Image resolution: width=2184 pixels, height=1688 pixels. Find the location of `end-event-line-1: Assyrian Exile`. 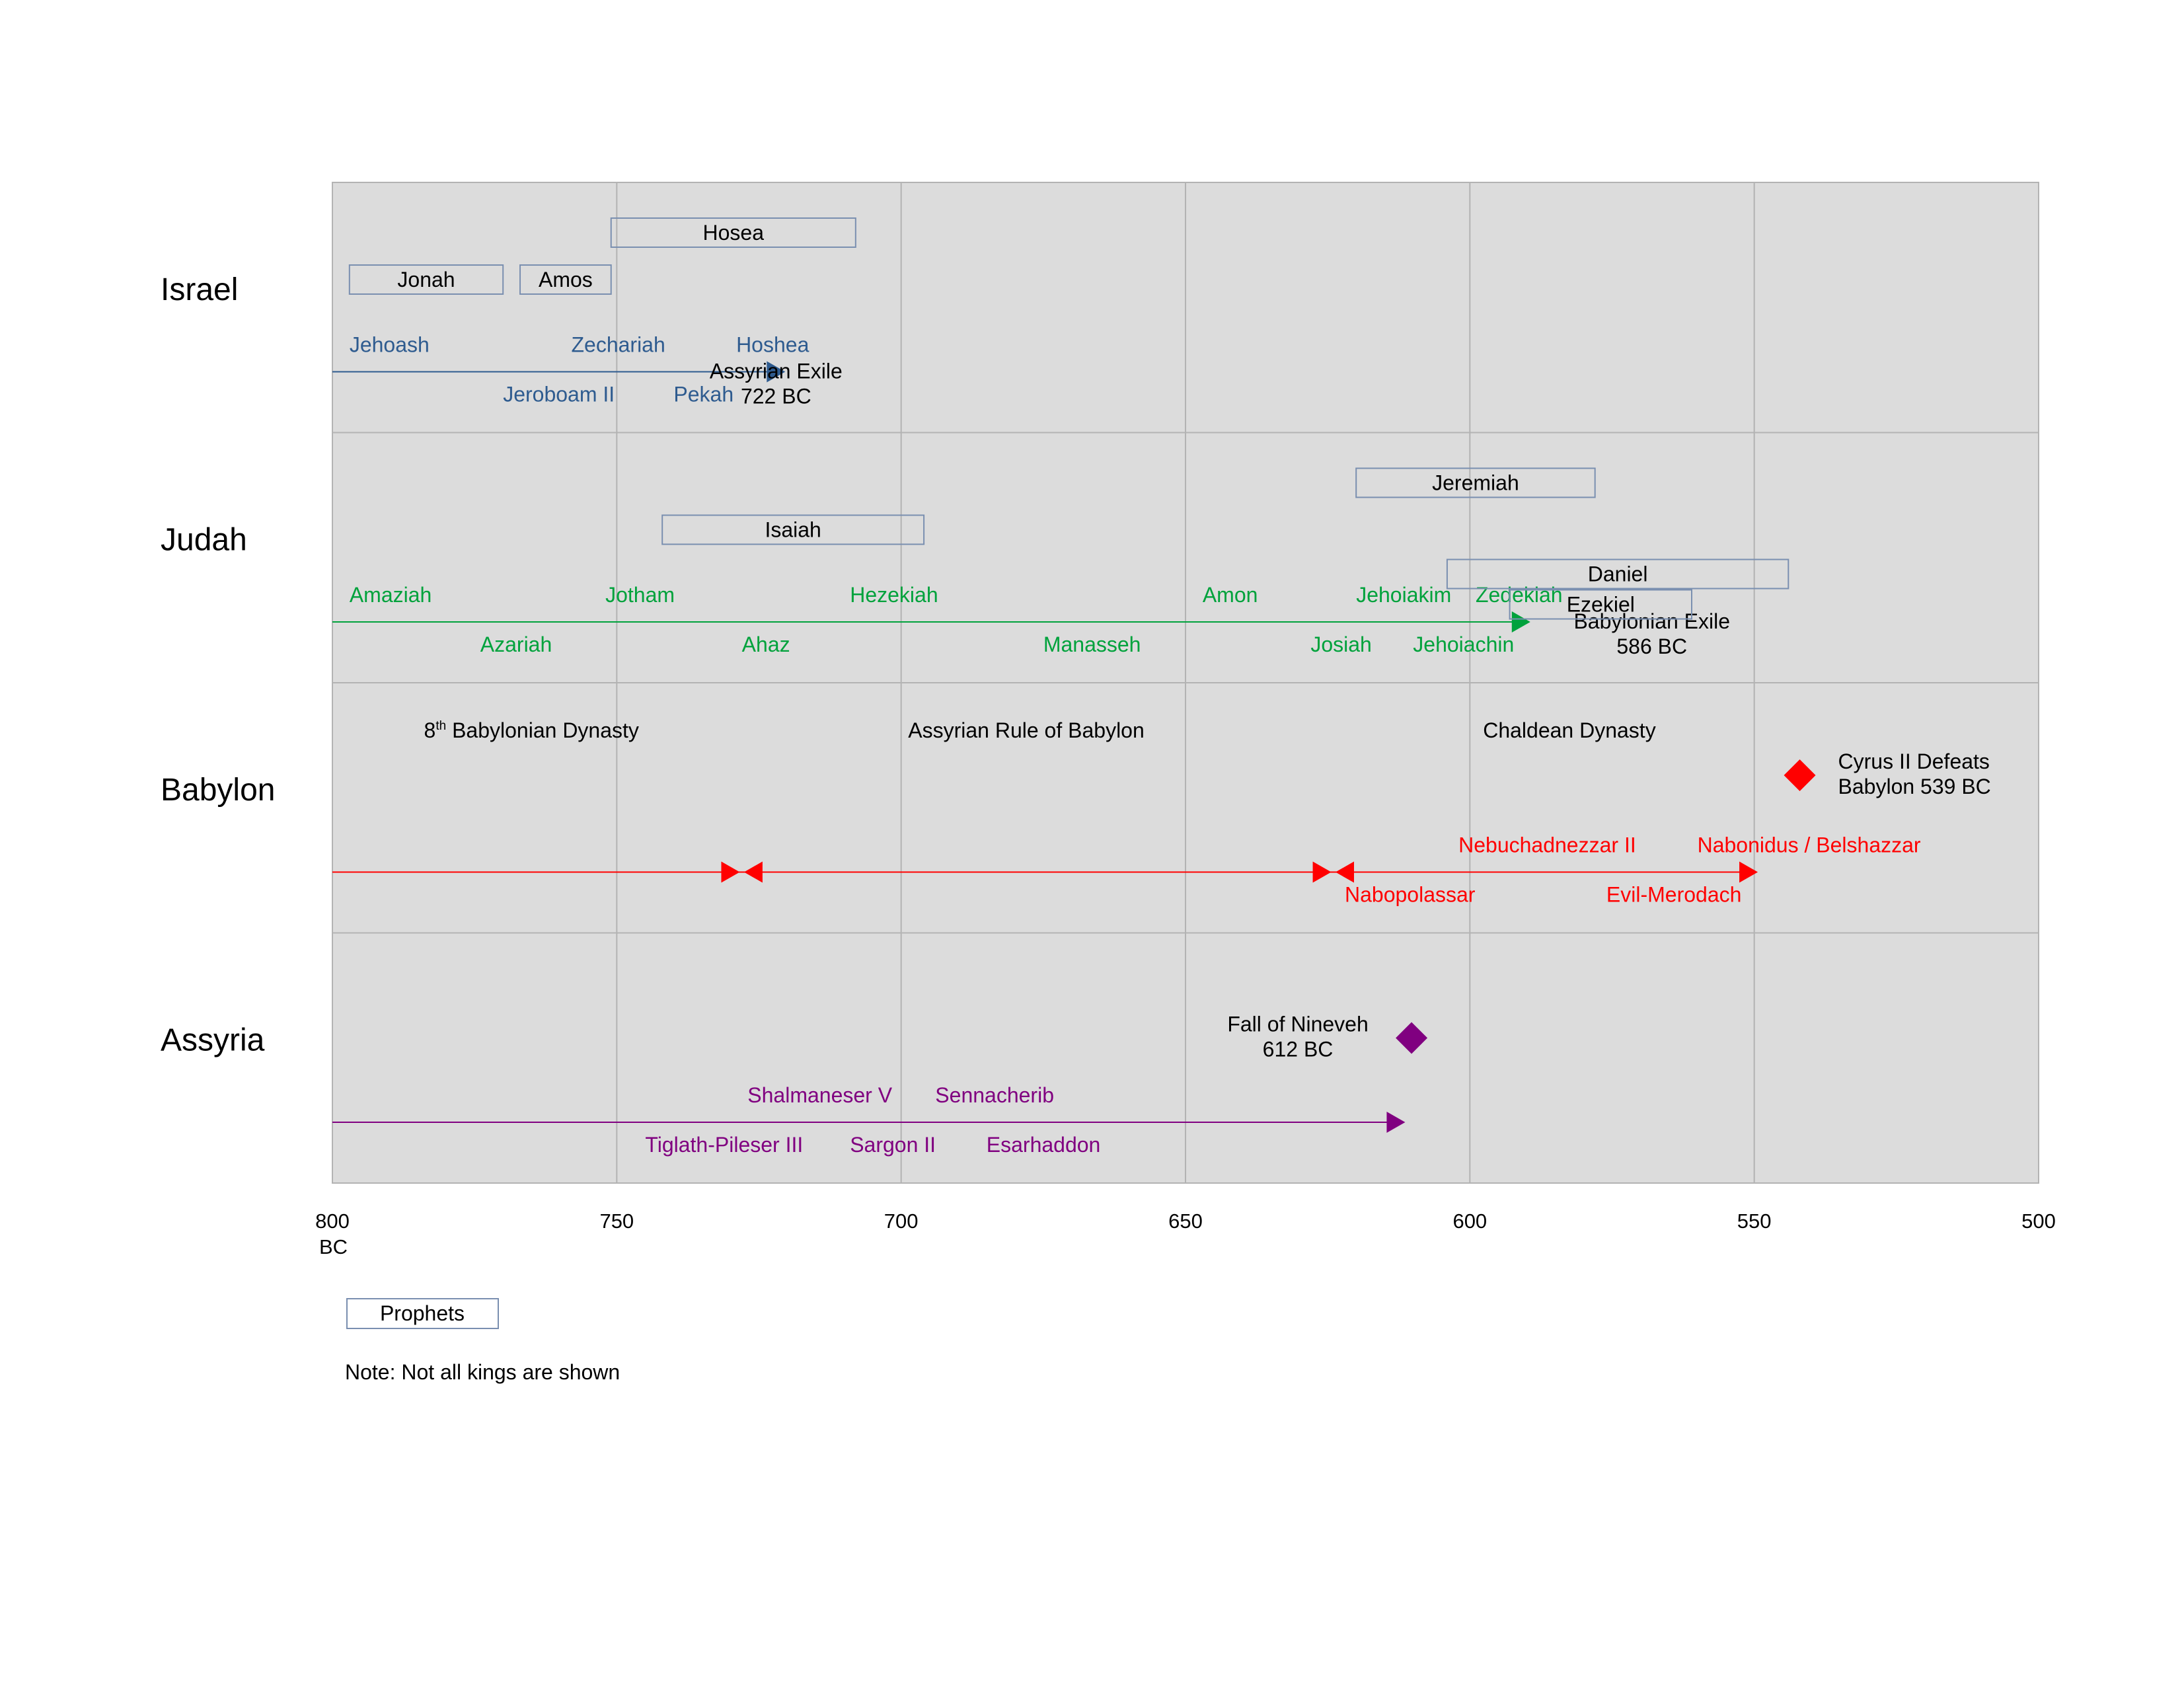

end-event-line-1: Assyrian Exile is located at coordinates (776, 371).